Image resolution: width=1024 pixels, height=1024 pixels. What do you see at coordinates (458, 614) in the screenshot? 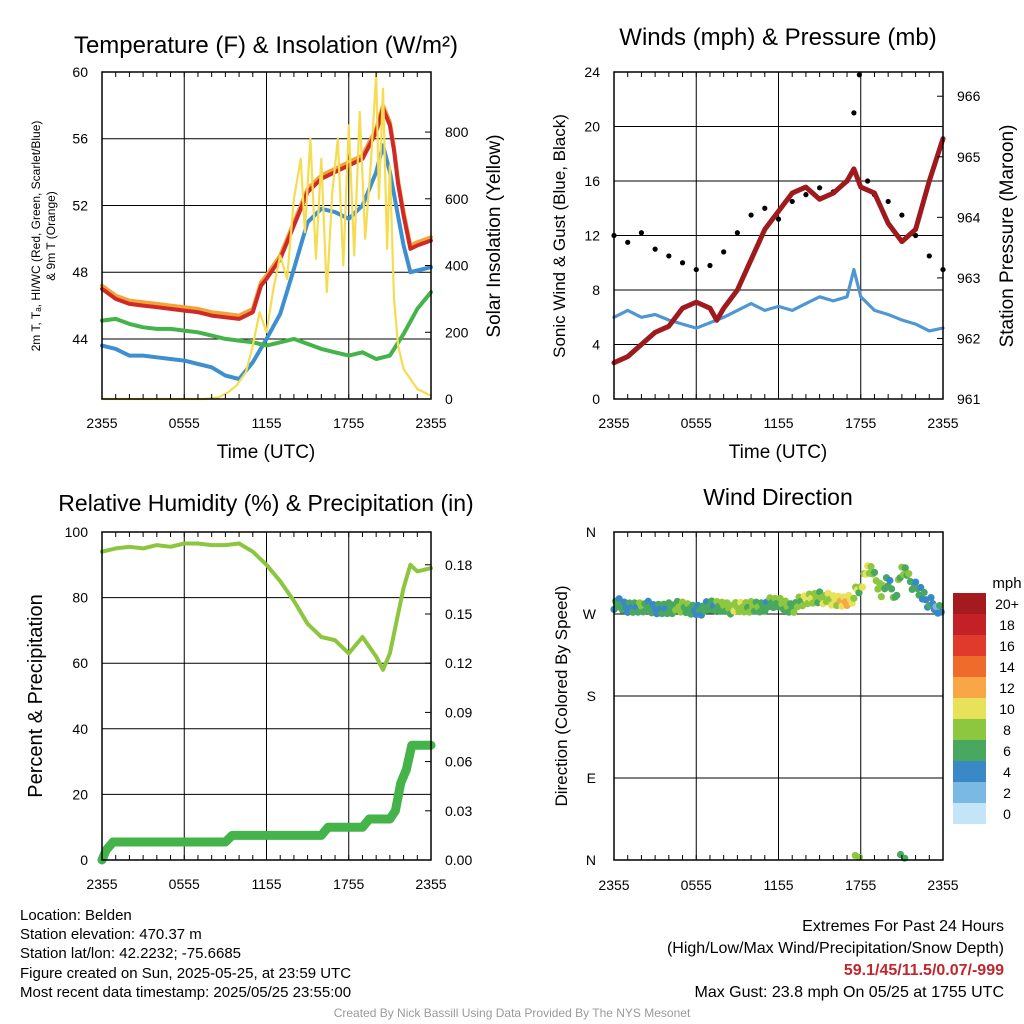
I see `y2-tick-label: 0.15` at bounding box center [458, 614].